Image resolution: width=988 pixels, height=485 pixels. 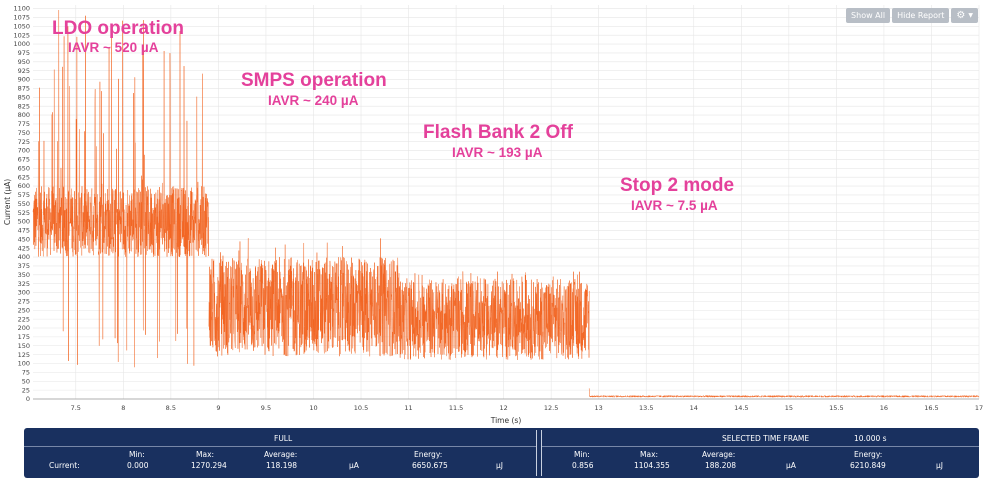 What do you see at coordinates (24, 115) in the screenshot?
I see `y-tick-label: 800` at bounding box center [24, 115].